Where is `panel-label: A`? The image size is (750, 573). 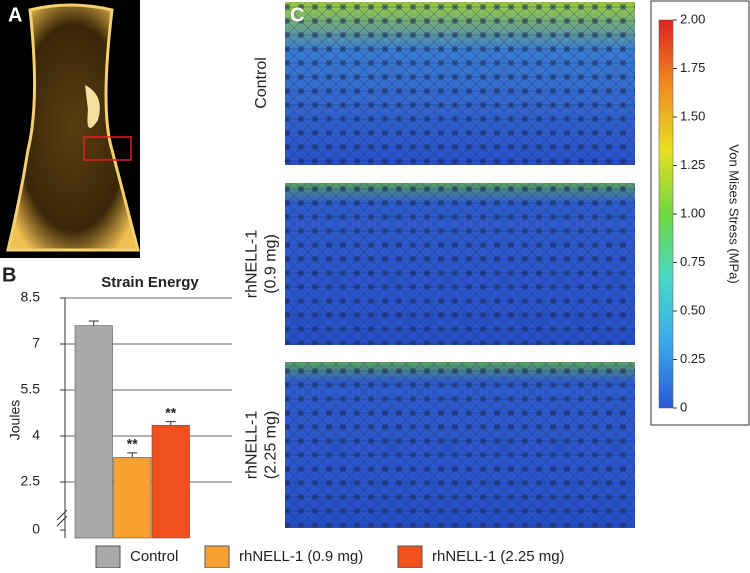 panel-label: A is located at coordinates (15, 15).